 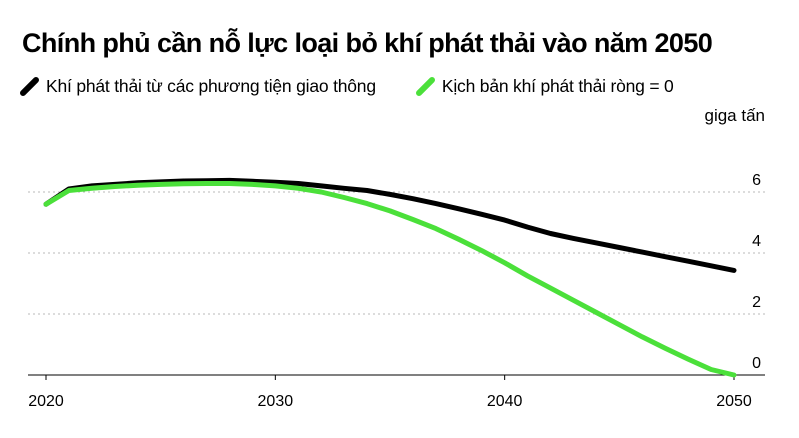 What do you see at coordinates (557, 86) in the screenshot?
I see `legend-label-net-zero-scenario: Kịch bản khí phát thải ròng = 0` at bounding box center [557, 86].